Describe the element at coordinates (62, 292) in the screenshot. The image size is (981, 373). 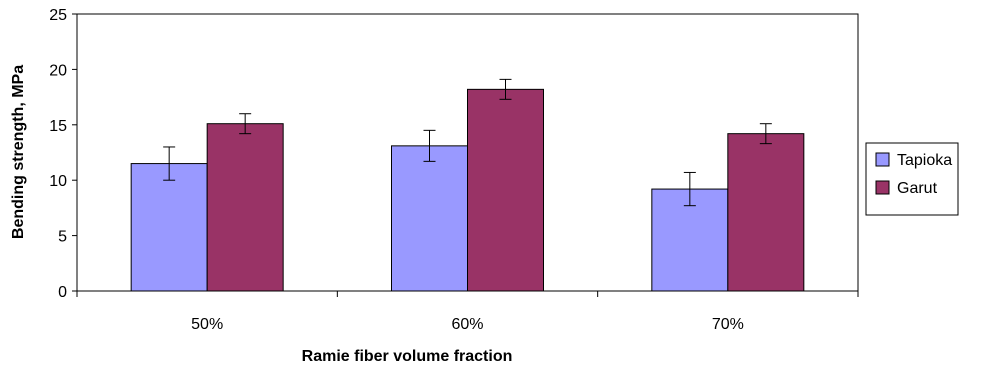
I see `y-tick-label: 0` at that location.